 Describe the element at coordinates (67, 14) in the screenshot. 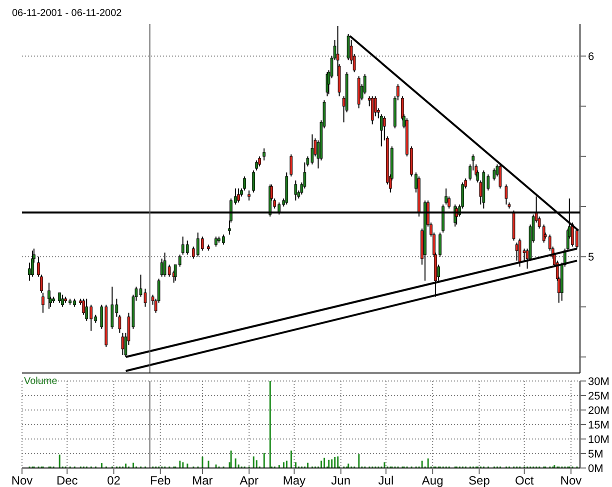

I see `chart-subtitle: 06-11-2001 - 06-11-2002` at that location.